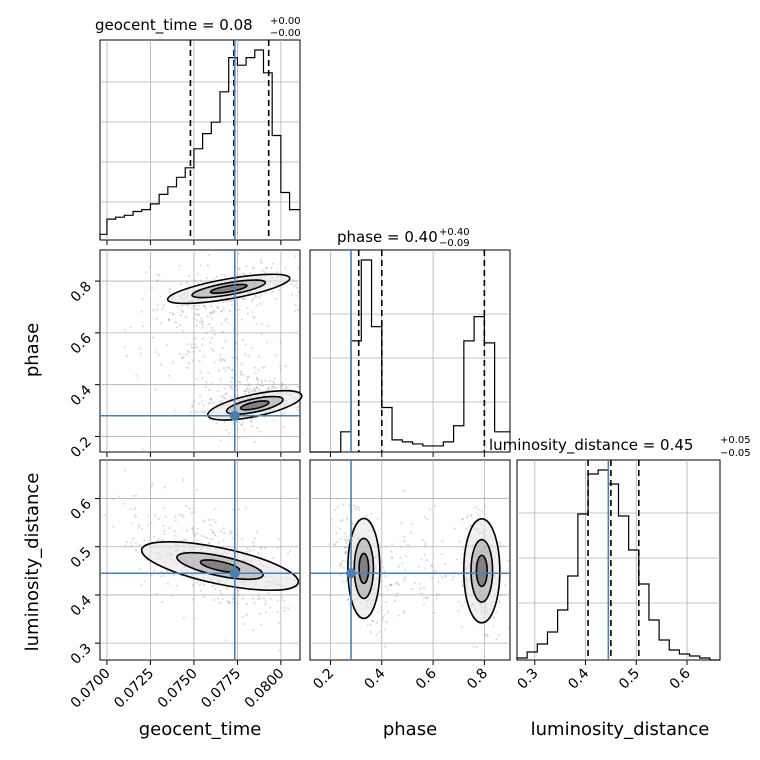 The width and height of the screenshot is (760, 760). I want to click on panel-dist-histogram, so click(618, 565).